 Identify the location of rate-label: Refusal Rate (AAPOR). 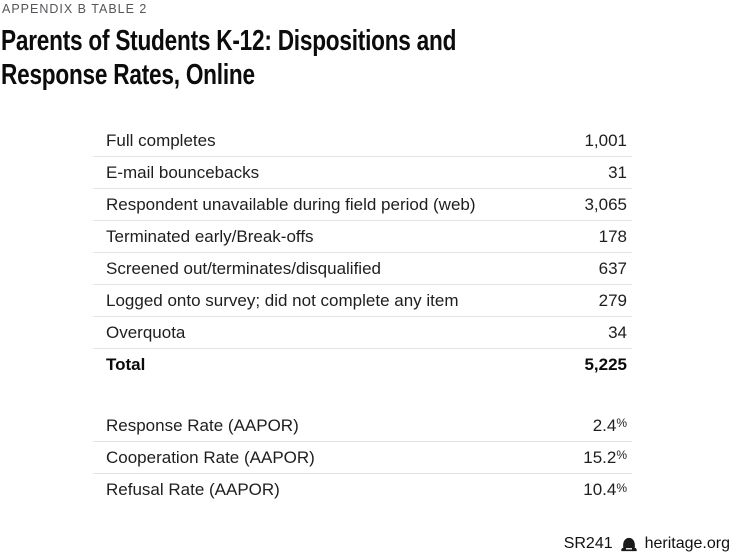
(193, 489).